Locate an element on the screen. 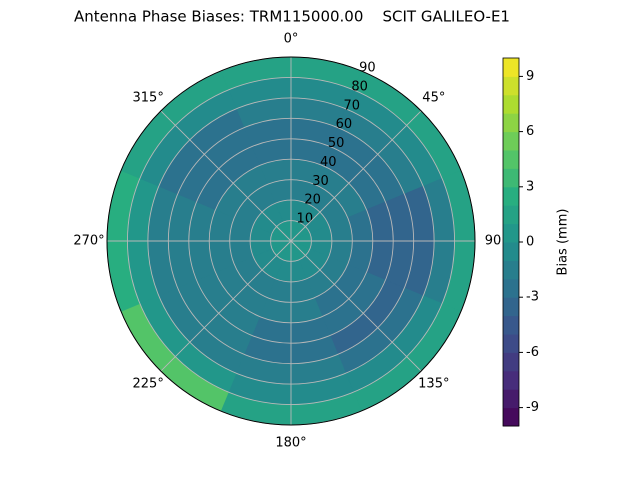  colorbar-label: Bias (mm) is located at coordinates (563, 242).